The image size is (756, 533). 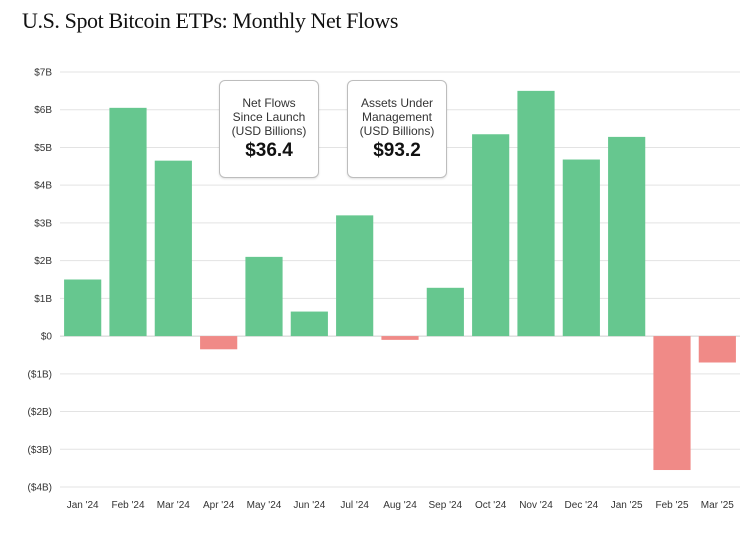 I want to click on x-tick-label: Feb '25, so click(x=671, y=505).